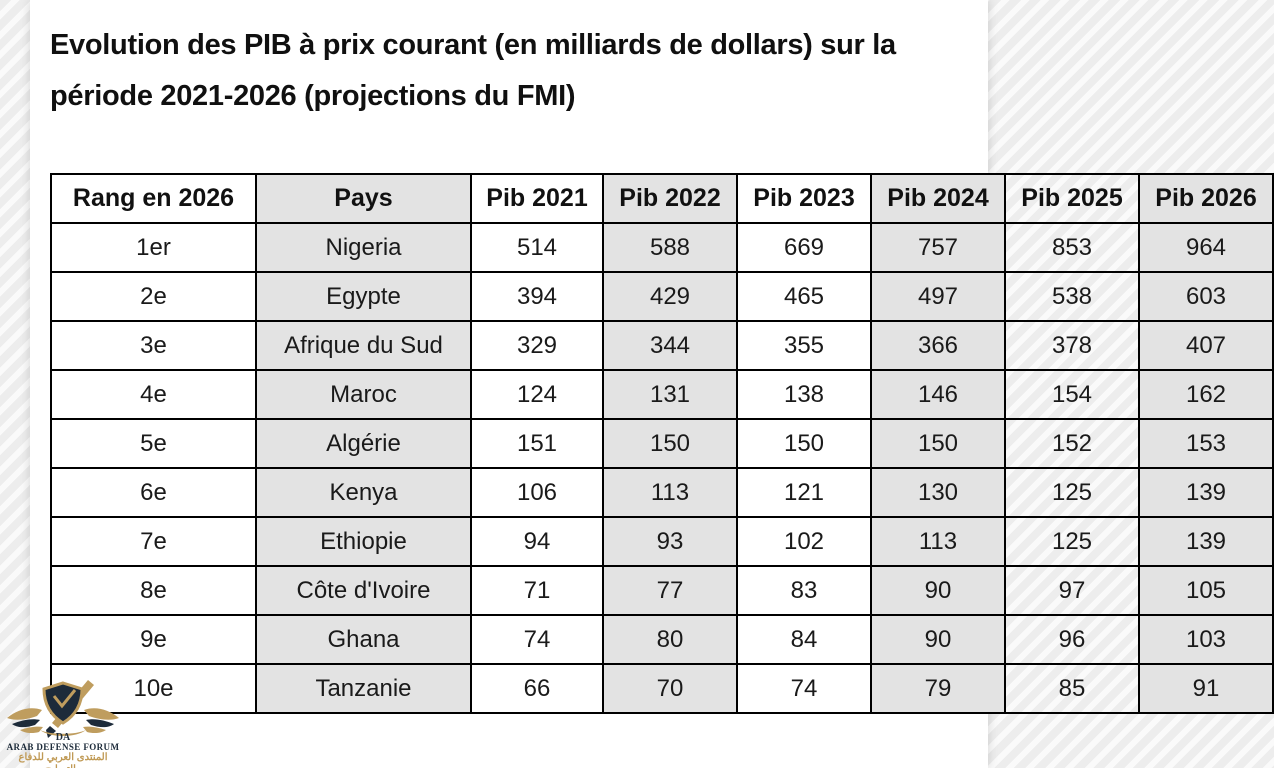  What do you see at coordinates (804, 345) in the screenshot?
I see `cell-gdp-value: 355` at bounding box center [804, 345].